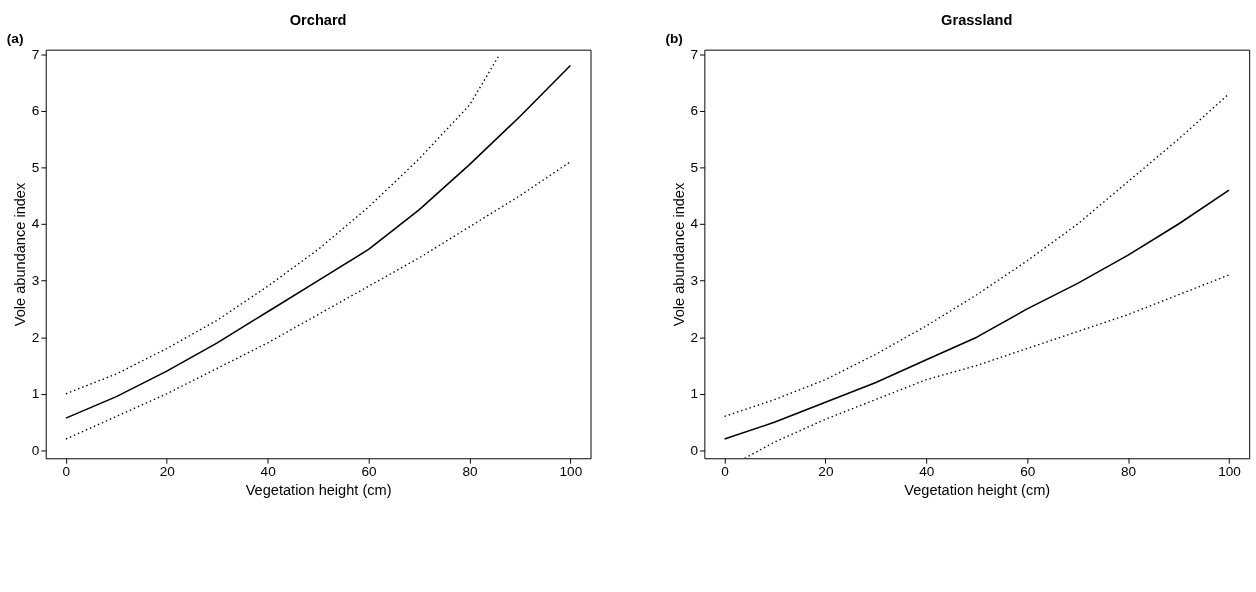 The height and width of the screenshot is (592, 1256). Describe the element at coordinates (15, 38) in the screenshot. I see `text: (a)` at that location.